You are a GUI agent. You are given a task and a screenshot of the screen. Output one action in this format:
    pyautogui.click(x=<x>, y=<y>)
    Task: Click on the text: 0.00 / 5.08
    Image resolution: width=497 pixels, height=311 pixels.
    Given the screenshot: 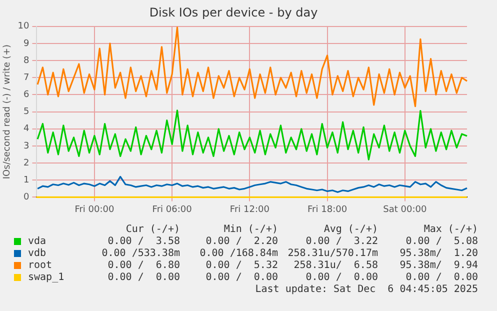 What is the action you would take?
    pyautogui.click(x=442, y=241)
    